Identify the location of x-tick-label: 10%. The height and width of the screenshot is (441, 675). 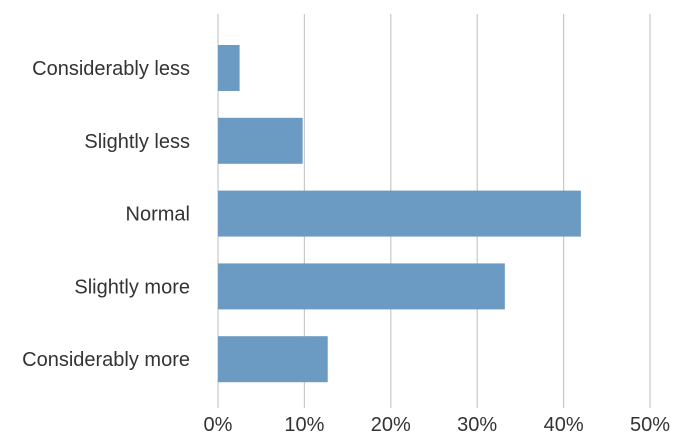
(304, 425).